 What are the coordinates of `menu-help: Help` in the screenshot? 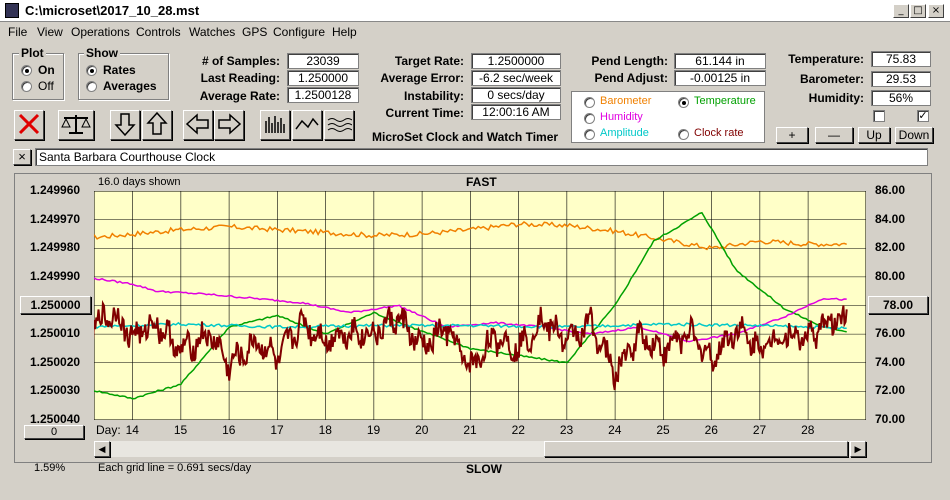 It's located at (344, 32).